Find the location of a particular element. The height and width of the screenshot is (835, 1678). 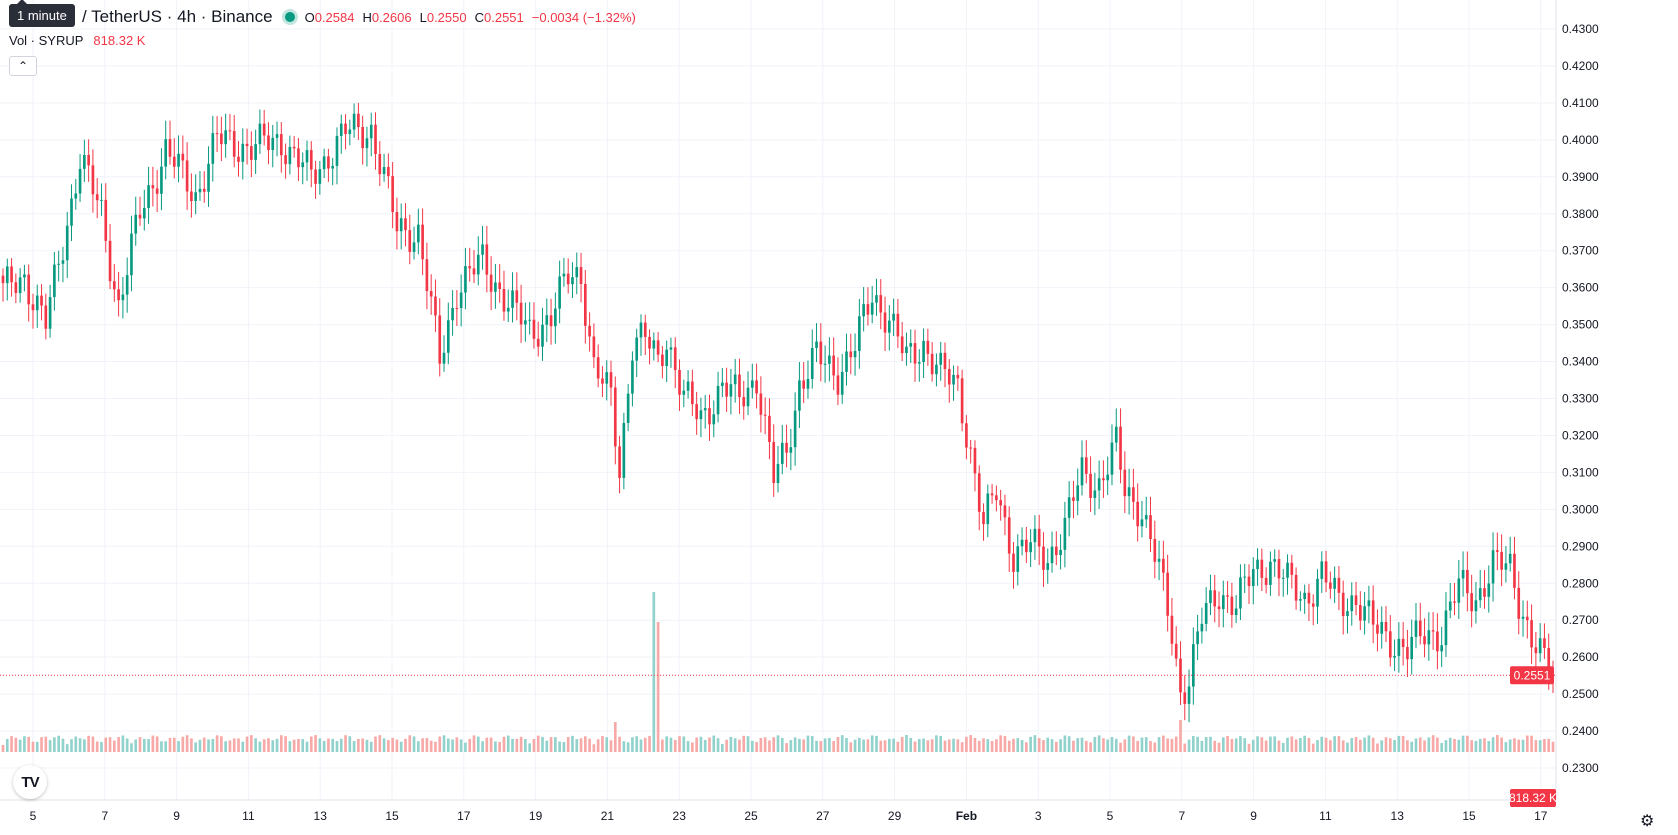

gear-icon: ⚙ is located at coordinates (1647, 821).